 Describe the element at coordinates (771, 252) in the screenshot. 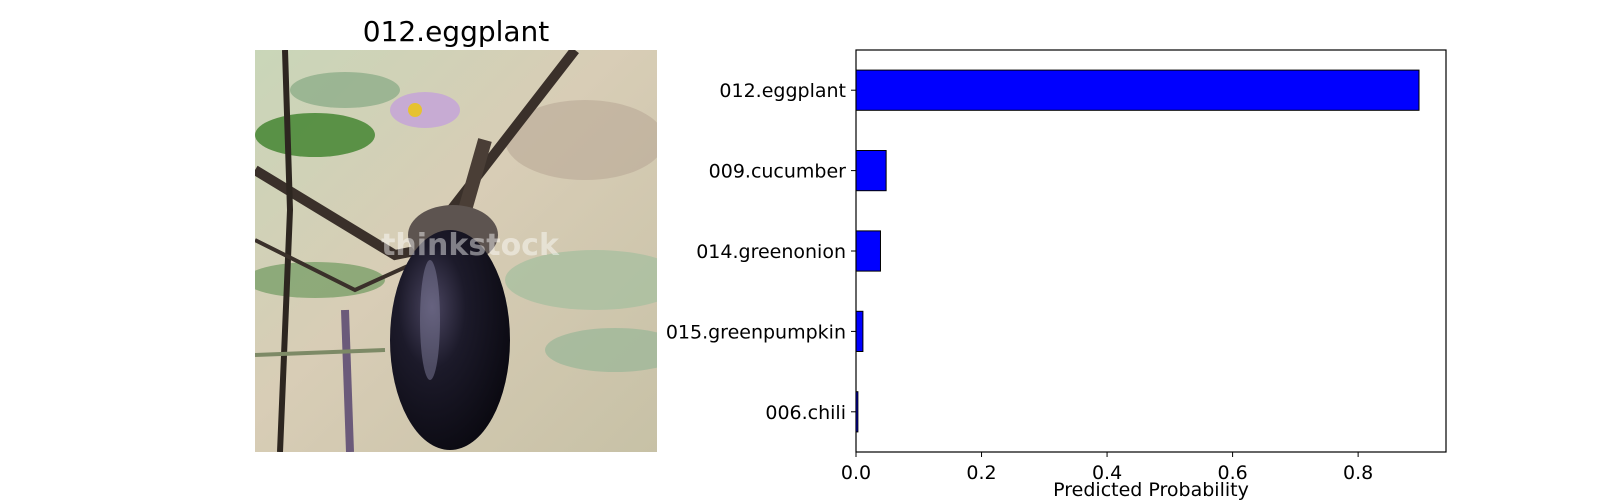

I see `y-tick-label: 014.greenonion` at that location.